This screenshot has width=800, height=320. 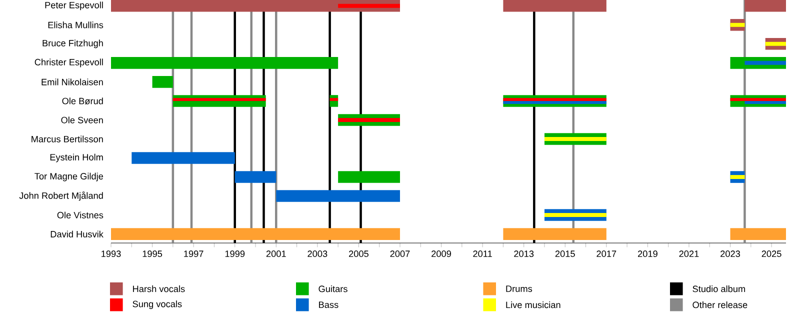 What do you see at coordinates (533, 304) in the screenshot?
I see `legend-label: Live musician` at bounding box center [533, 304].